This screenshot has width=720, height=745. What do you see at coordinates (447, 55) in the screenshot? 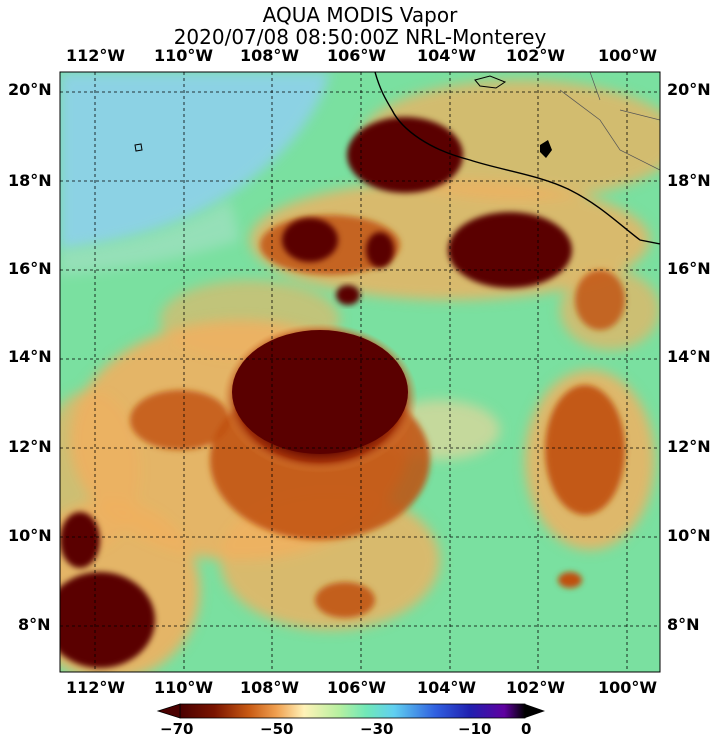
I see `lon-label-top: 104°W` at bounding box center [447, 55].